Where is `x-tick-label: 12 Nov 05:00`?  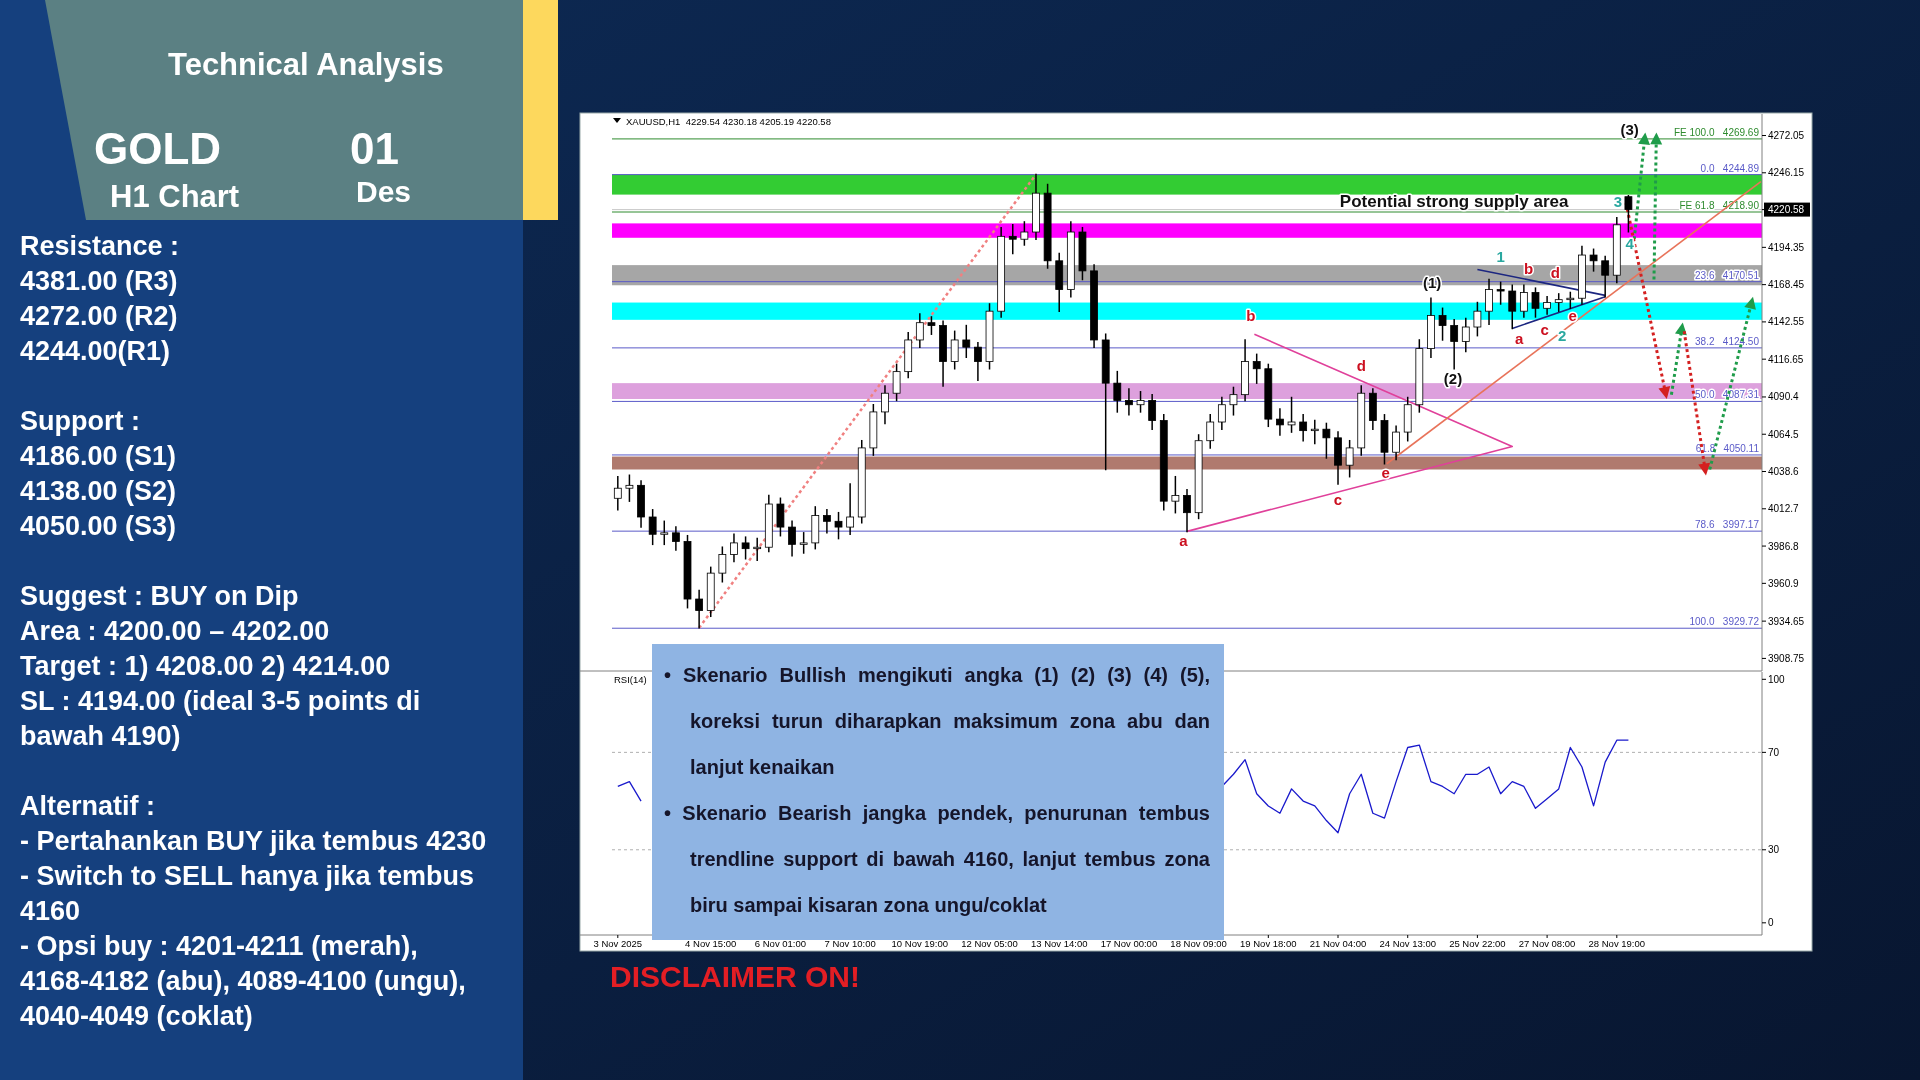
x-tick-label: 12 Nov 05:00 is located at coordinates (989, 943).